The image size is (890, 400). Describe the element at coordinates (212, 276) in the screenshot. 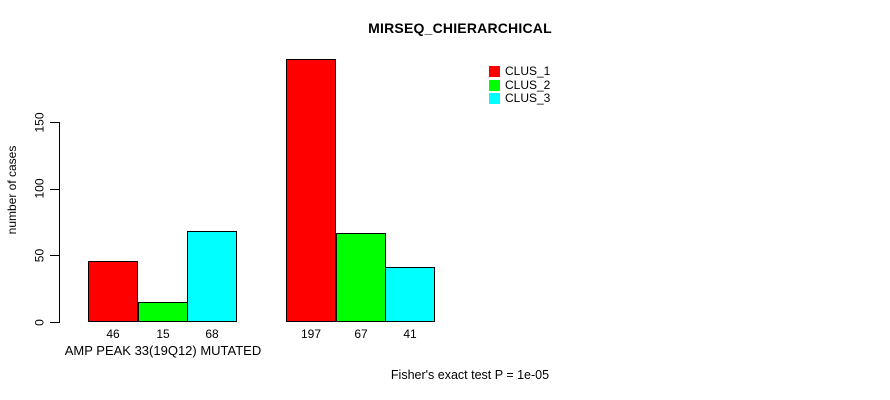

I see `bar-clus_3-group1` at that location.